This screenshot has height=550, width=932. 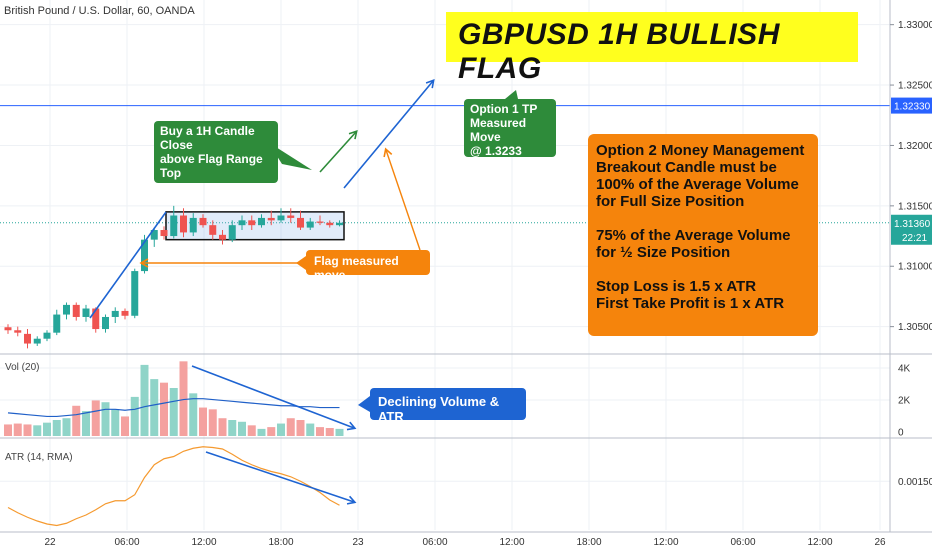 What do you see at coordinates (22, 367) in the screenshot?
I see `volume-pane-label: Vol (20)` at bounding box center [22, 367].